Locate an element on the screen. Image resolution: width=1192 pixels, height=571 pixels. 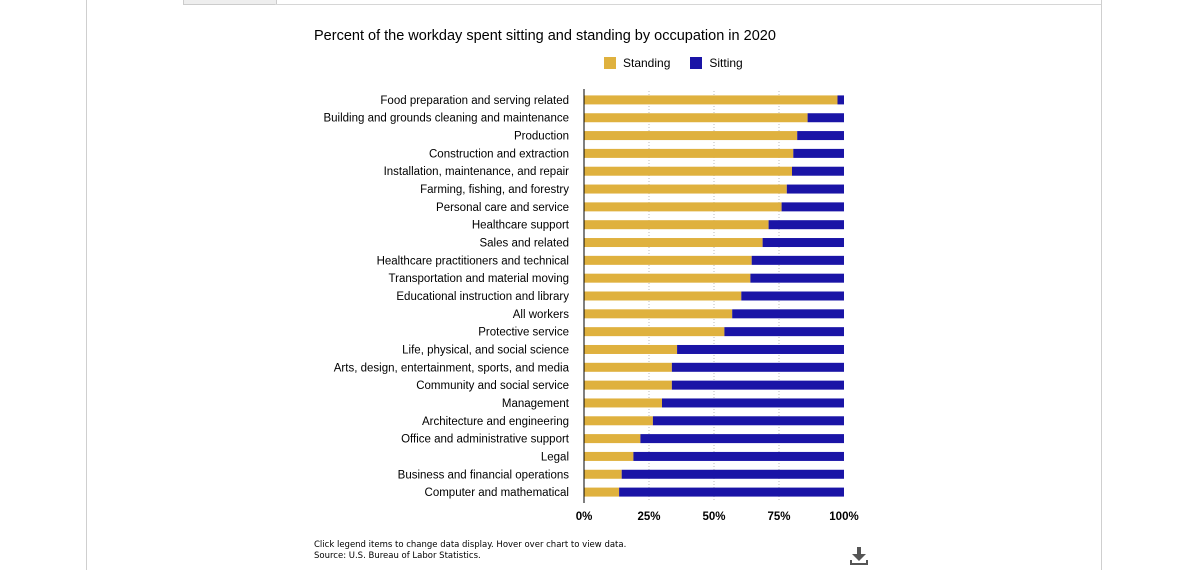
category-label: Installation, maintenance, and repair is located at coordinates (477, 172).